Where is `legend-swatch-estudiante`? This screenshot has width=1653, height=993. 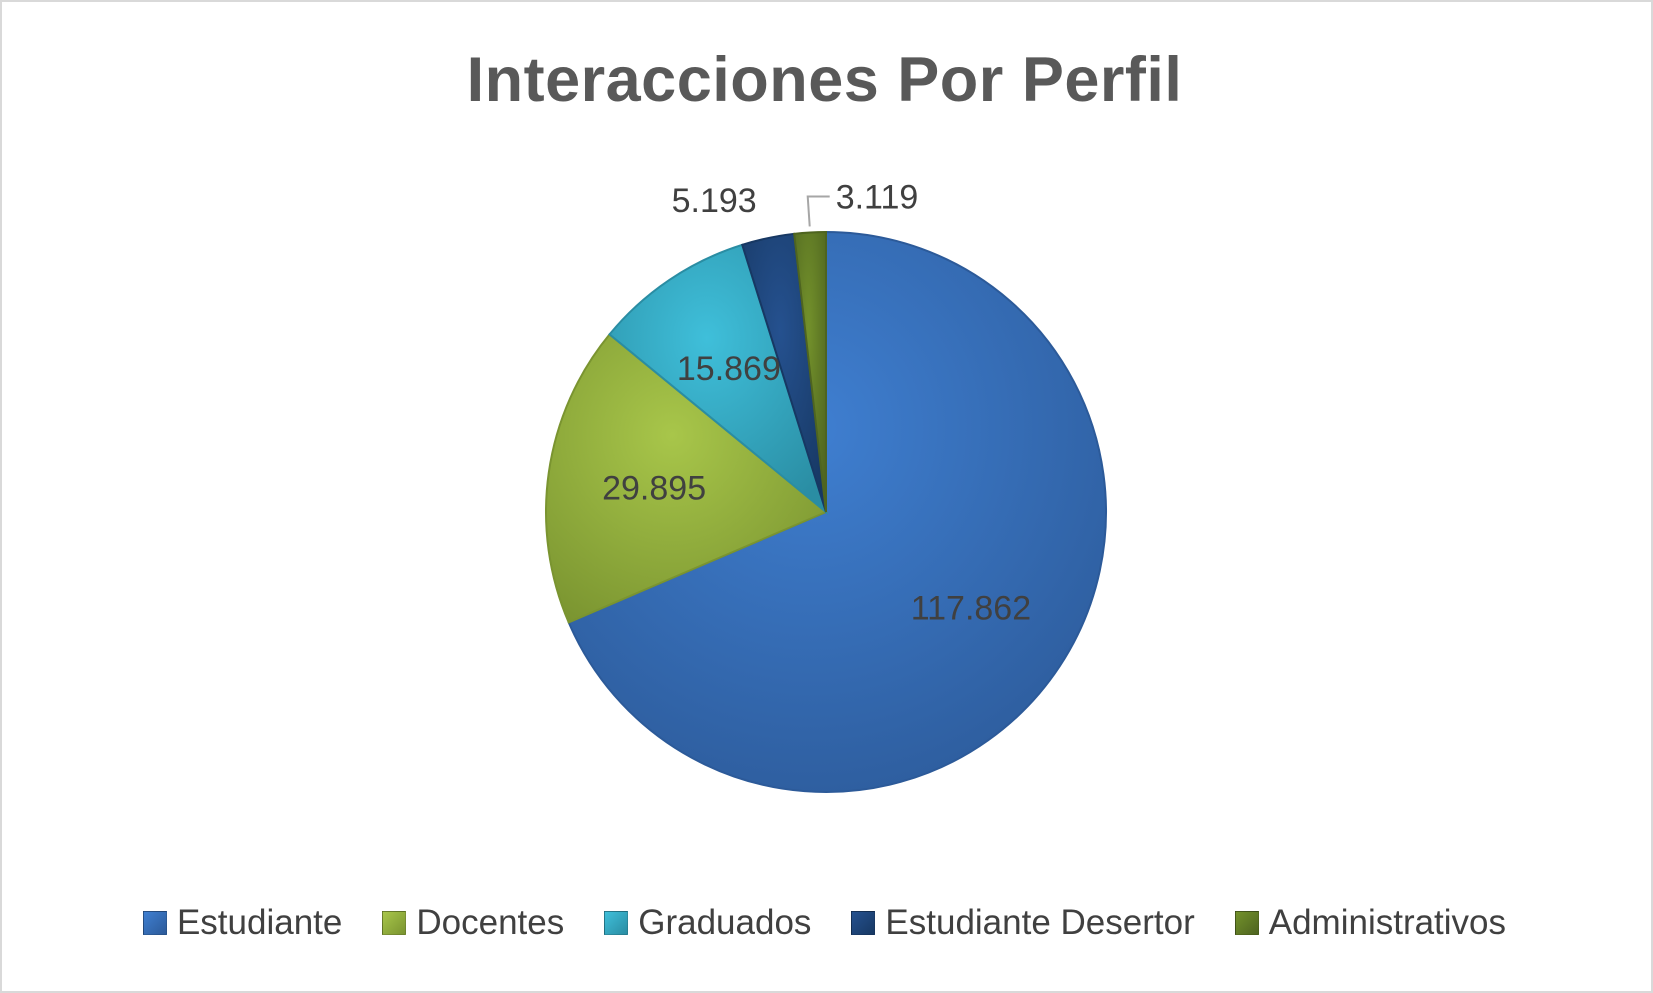
legend-swatch-estudiante is located at coordinates (154, 923).